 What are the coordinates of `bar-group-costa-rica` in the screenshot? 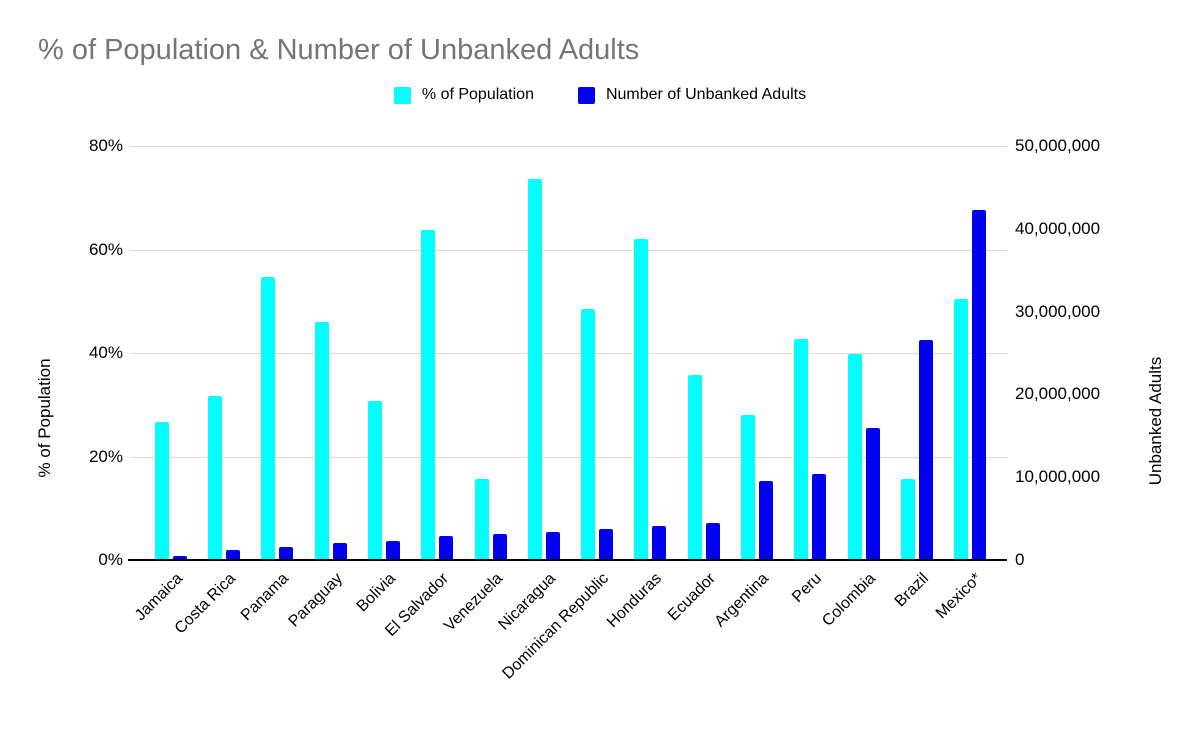 It's located at (223, 353).